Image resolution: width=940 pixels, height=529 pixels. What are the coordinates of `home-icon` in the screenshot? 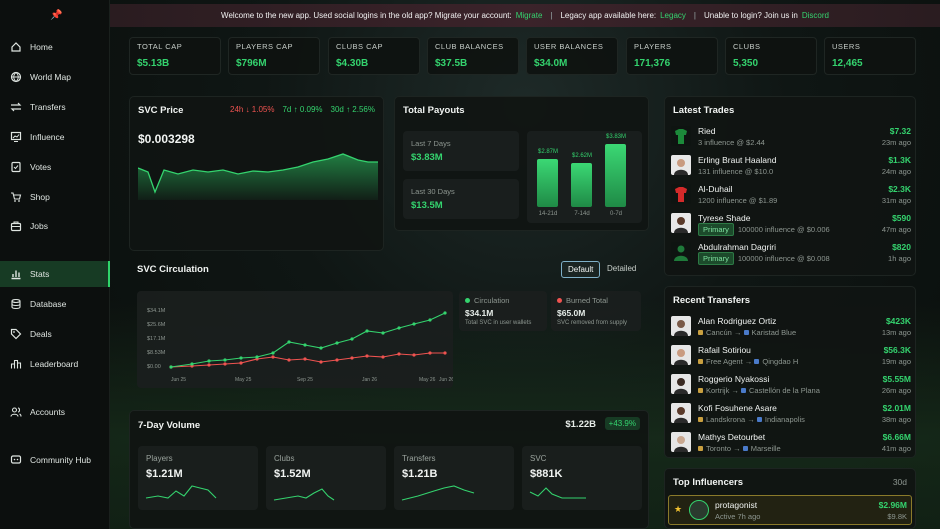 It's located at (16, 47).